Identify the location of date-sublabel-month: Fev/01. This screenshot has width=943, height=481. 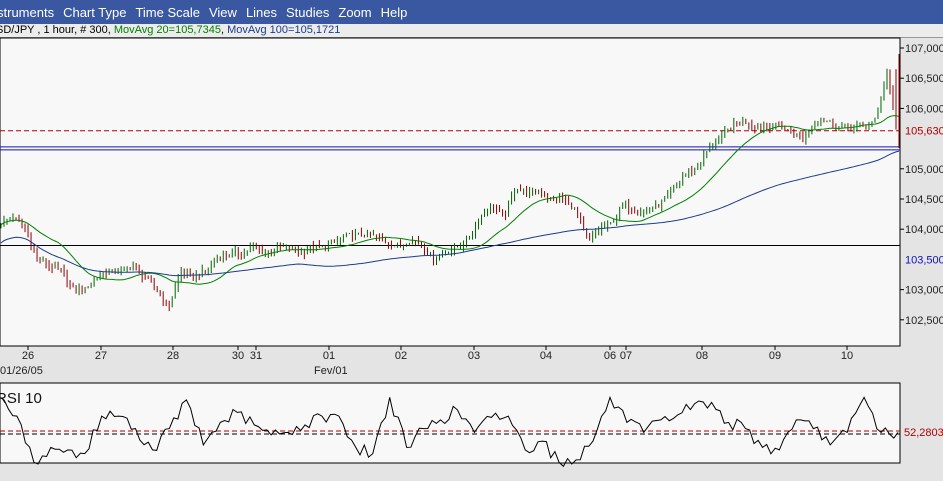
(331, 371).